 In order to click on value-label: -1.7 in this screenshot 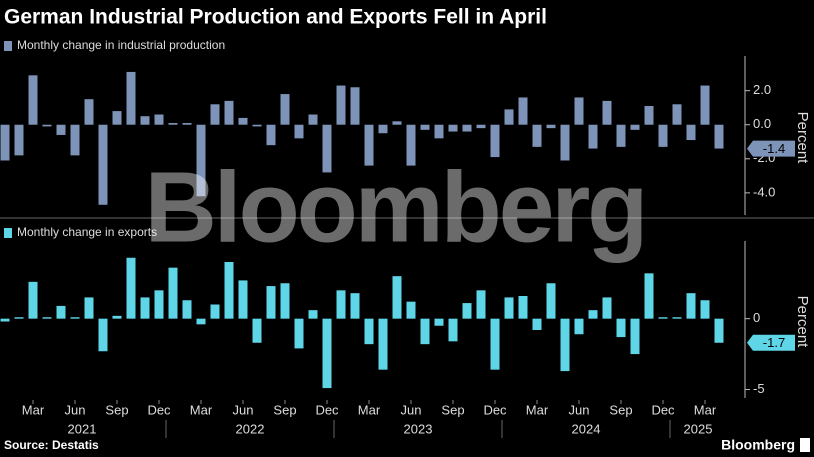, I will do `click(774, 342)`.